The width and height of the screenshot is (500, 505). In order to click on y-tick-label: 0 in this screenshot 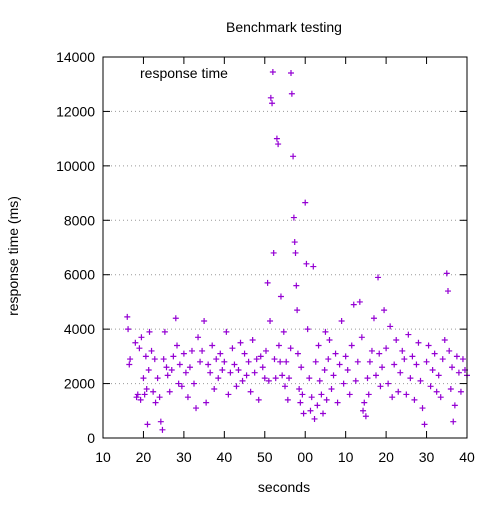, I will do `click(91, 438)`.